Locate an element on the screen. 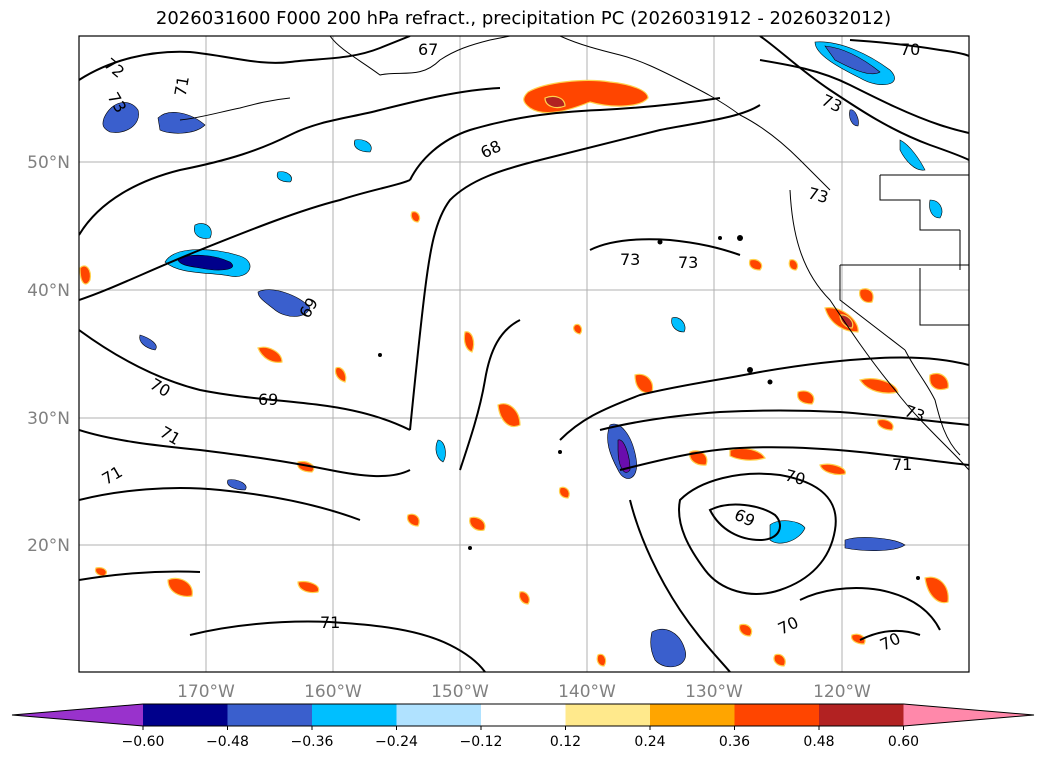 The width and height of the screenshot is (1047, 765). contour-label: 69 is located at coordinates (268, 399).